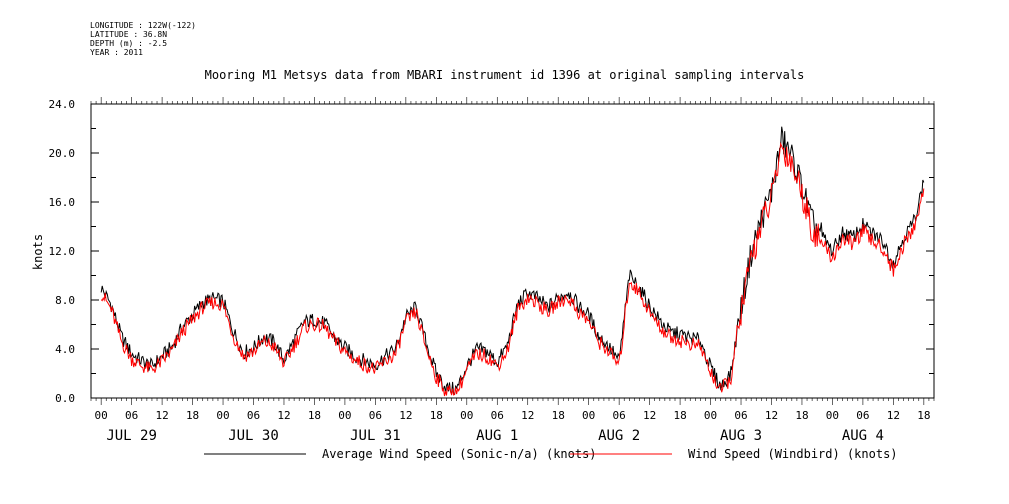 The width and height of the screenshot is (1009, 504). I want to click on y-axis-label: knots, so click(38, 252).